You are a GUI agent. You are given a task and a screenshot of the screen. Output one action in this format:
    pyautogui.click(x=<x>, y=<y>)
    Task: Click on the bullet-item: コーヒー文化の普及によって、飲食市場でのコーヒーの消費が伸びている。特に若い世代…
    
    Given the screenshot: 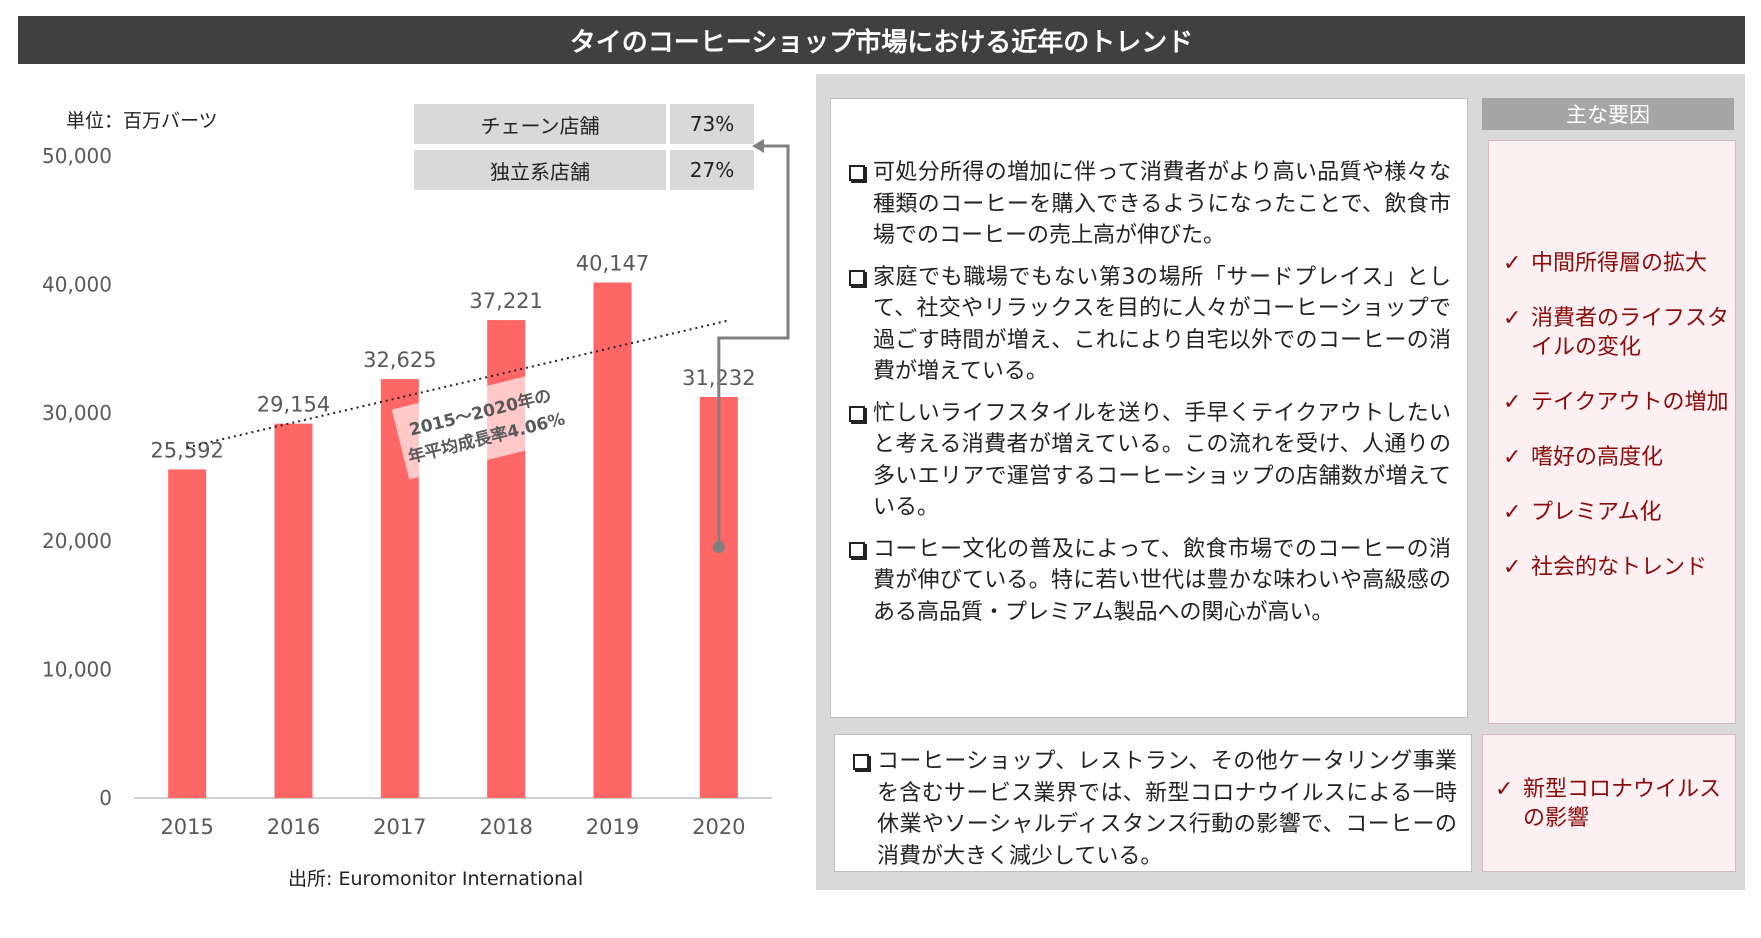 What is the action you would take?
    pyautogui.click(x=1150, y=581)
    